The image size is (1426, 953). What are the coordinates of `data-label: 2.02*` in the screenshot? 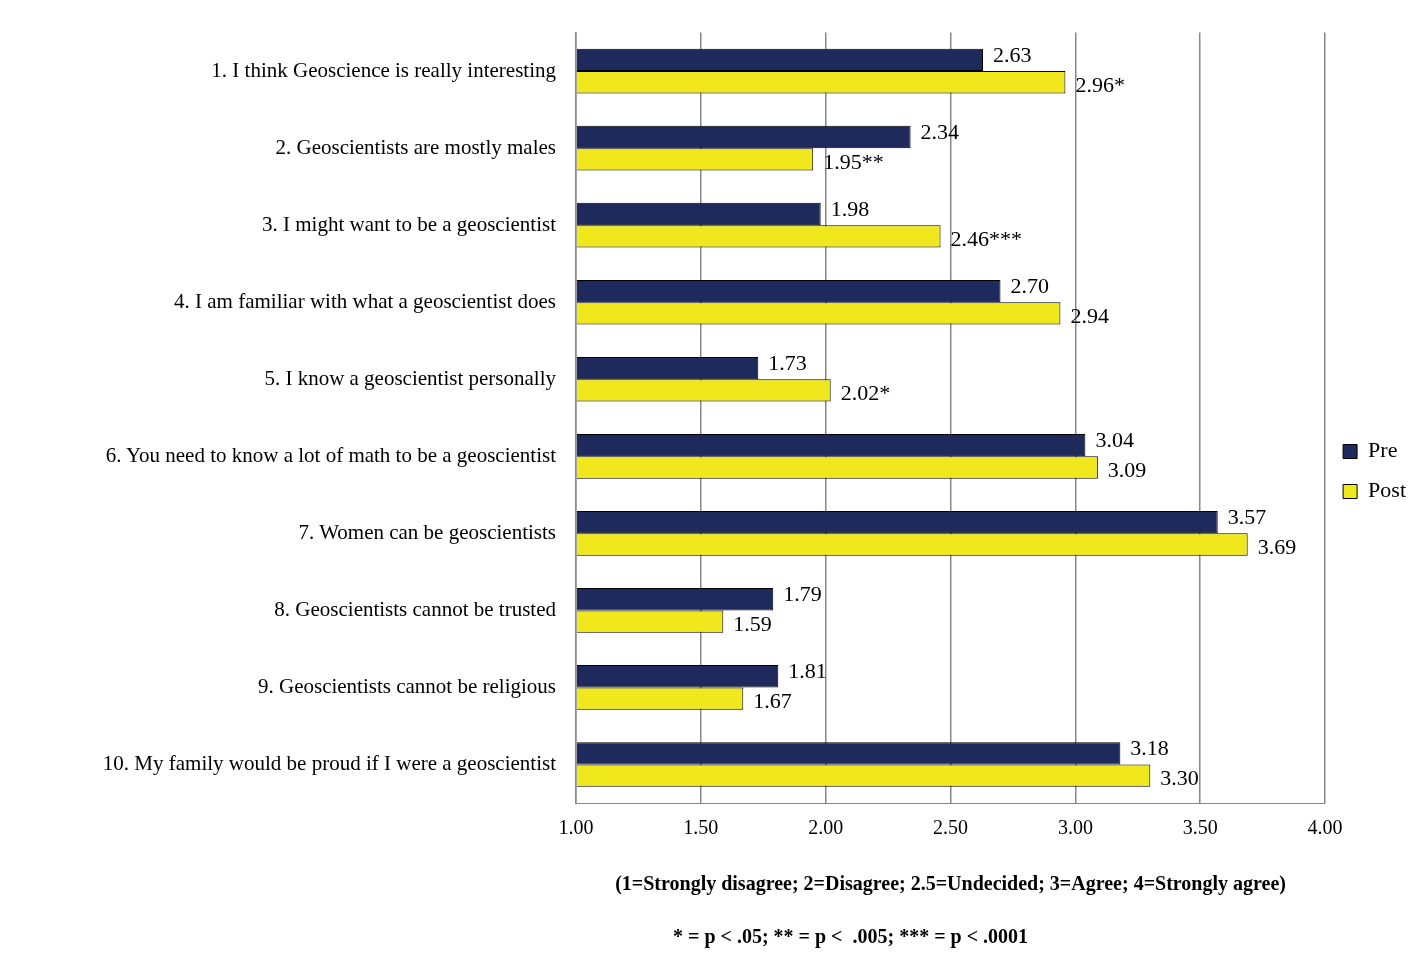 It's located at (865, 393).